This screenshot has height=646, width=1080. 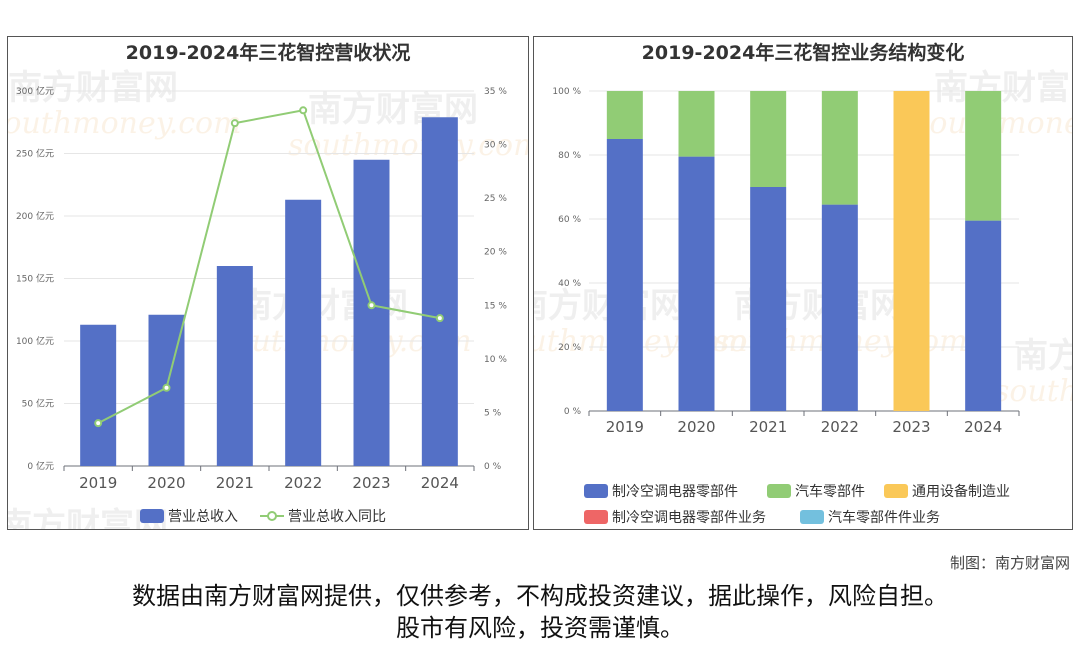 What do you see at coordinates (495, 360) in the screenshot?
I see `y-right-tick-label: 10 %` at bounding box center [495, 360].